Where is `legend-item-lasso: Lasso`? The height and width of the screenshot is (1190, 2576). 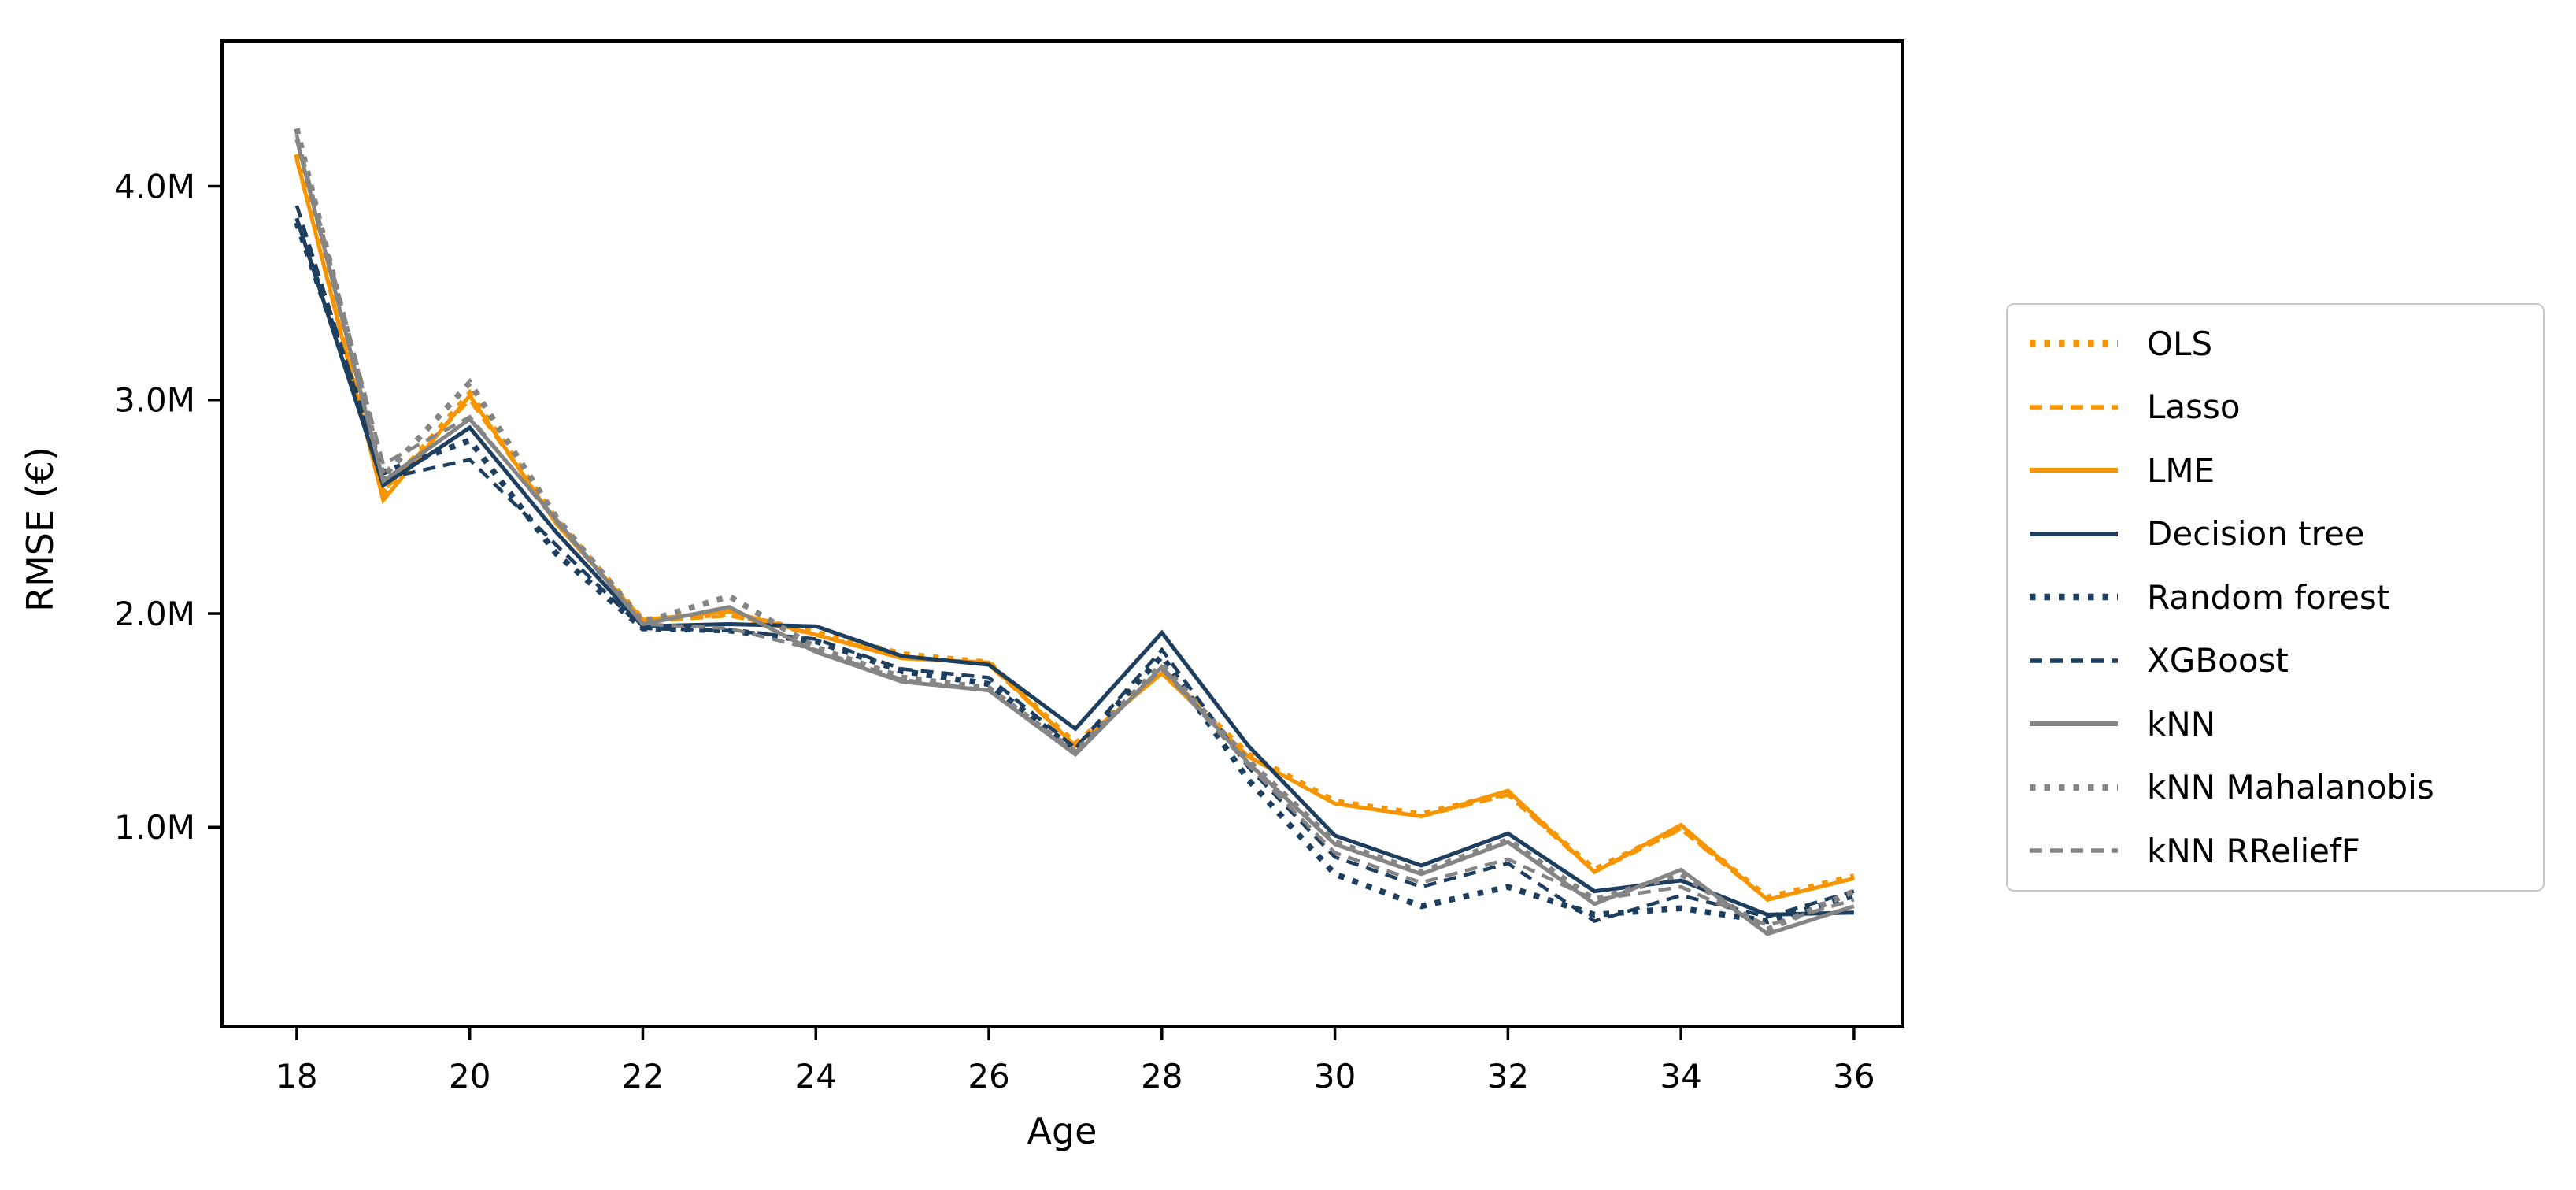 legend-item-lasso: Lasso is located at coordinates (2275, 407).